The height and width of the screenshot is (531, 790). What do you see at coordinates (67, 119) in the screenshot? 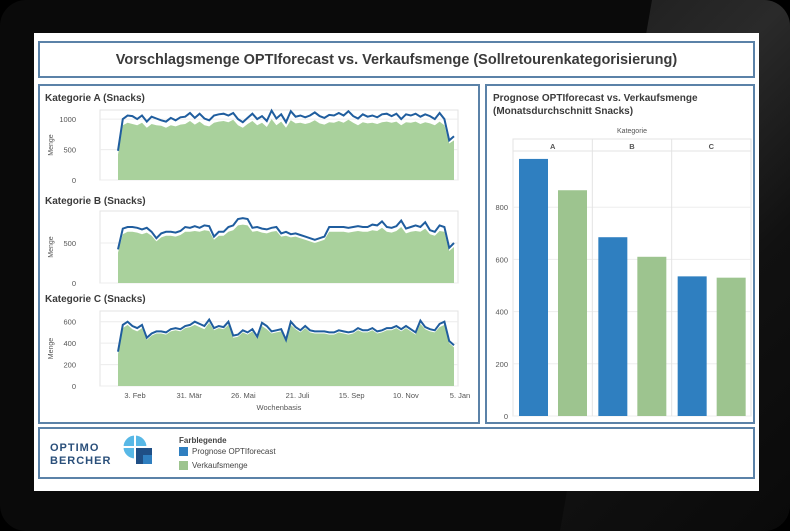
I see `y-tick-label: 1000` at bounding box center [67, 119].